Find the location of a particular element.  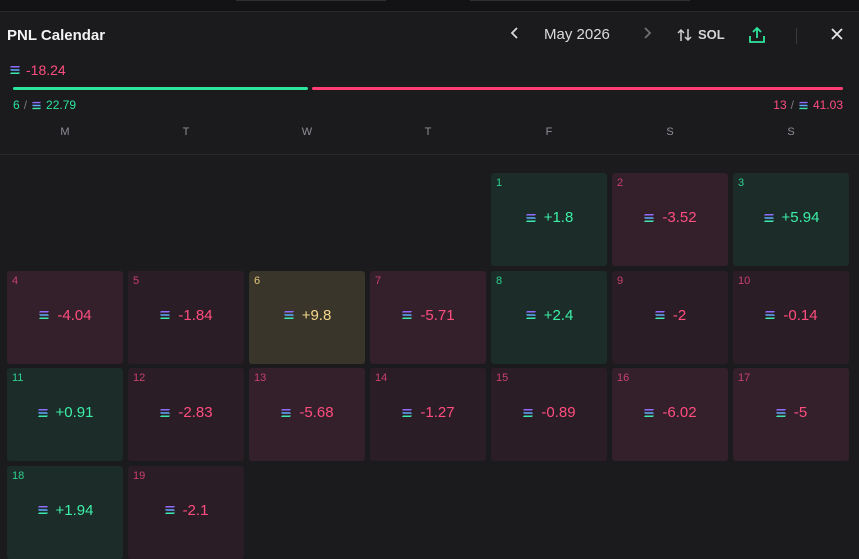

day-pnl-value: -2.83 is located at coordinates (195, 412).